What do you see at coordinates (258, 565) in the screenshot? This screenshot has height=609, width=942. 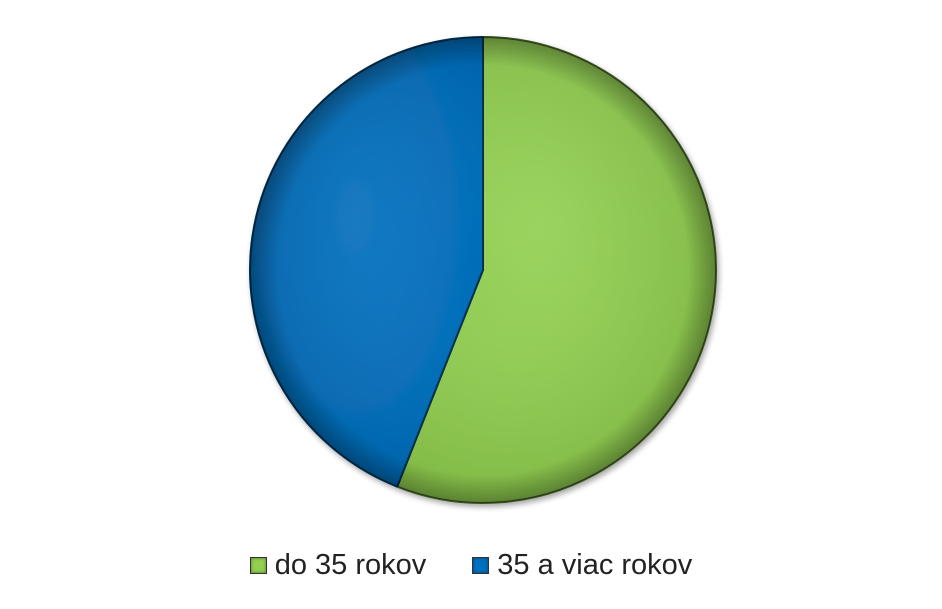 I see `legend-swatch-green` at bounding box center [258, 565].